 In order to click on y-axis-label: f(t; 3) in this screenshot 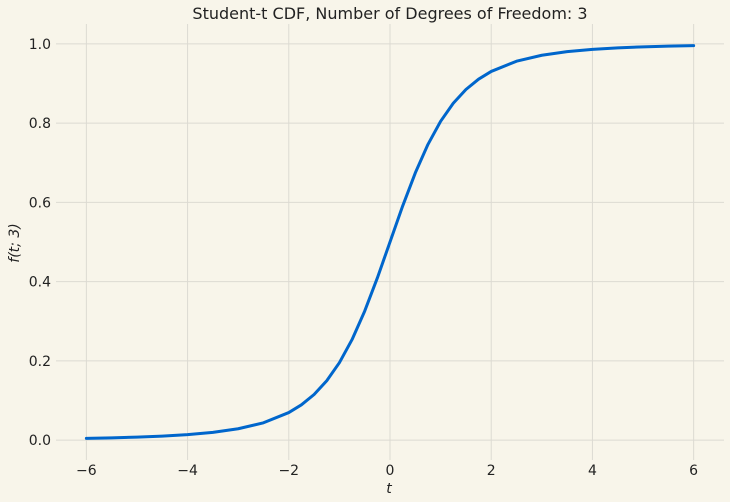, I will do `click(15, 242)`.